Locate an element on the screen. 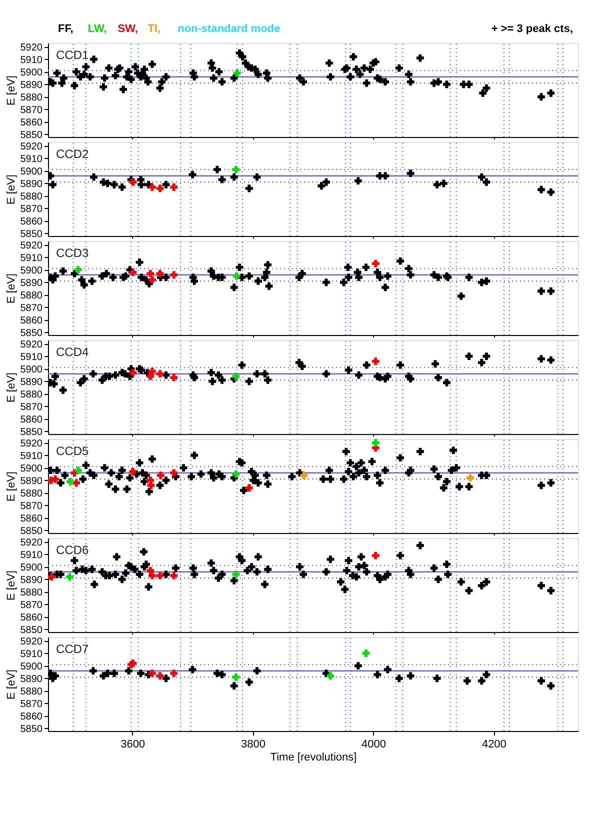 This screenshot has height=830, width=613. x-tick-label: 3600 is located at coordinates (133, 744).